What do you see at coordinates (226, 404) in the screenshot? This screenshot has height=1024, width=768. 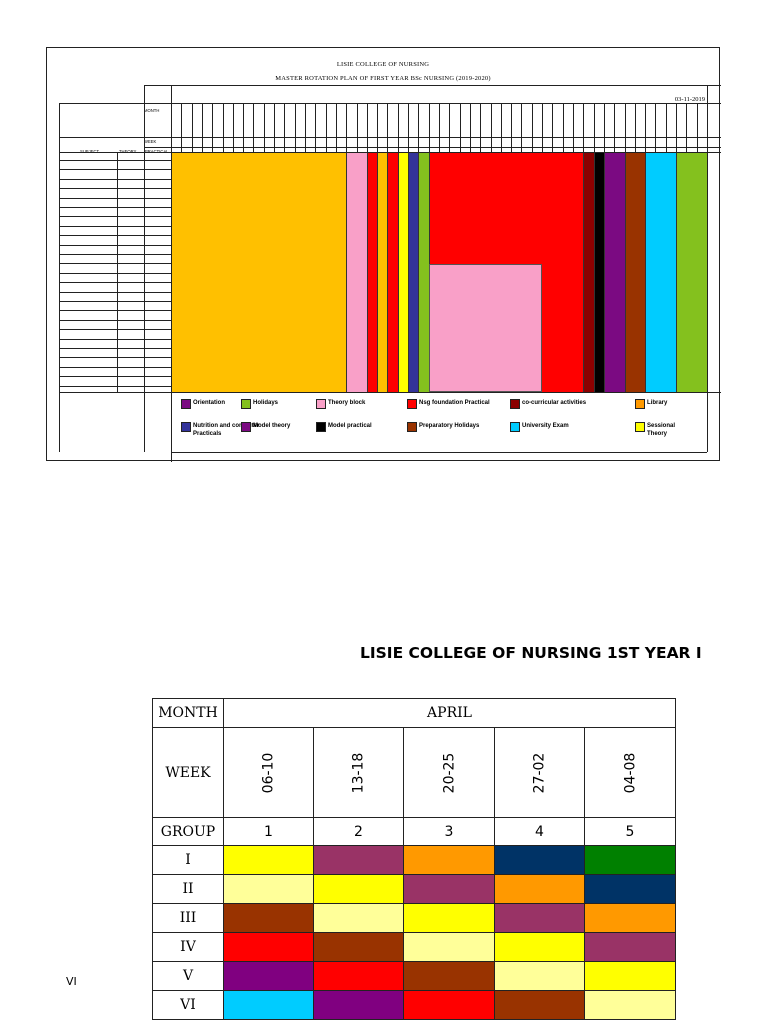 I see `legend-item: Orientation` at bounding box center [226, 404].